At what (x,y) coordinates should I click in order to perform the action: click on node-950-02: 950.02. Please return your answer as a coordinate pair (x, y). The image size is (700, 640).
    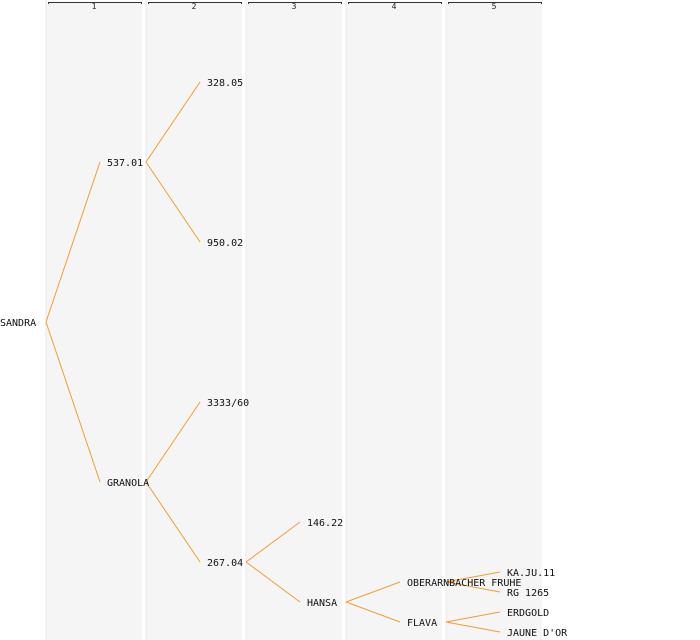
    Looking at the image, I should click on (225, 243).